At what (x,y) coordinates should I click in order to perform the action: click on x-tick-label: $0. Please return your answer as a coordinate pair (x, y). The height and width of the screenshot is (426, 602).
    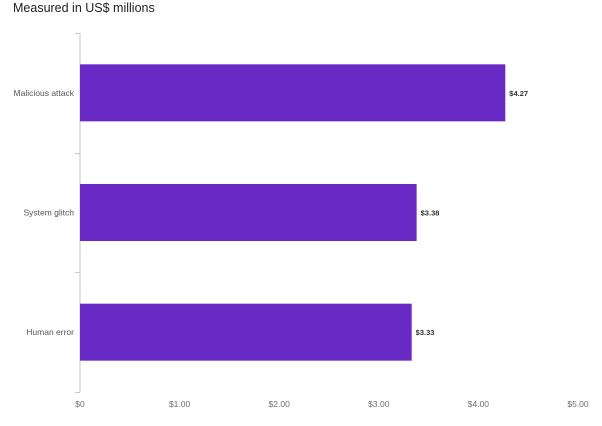
    Looking at the image, I should click on (80, 404).